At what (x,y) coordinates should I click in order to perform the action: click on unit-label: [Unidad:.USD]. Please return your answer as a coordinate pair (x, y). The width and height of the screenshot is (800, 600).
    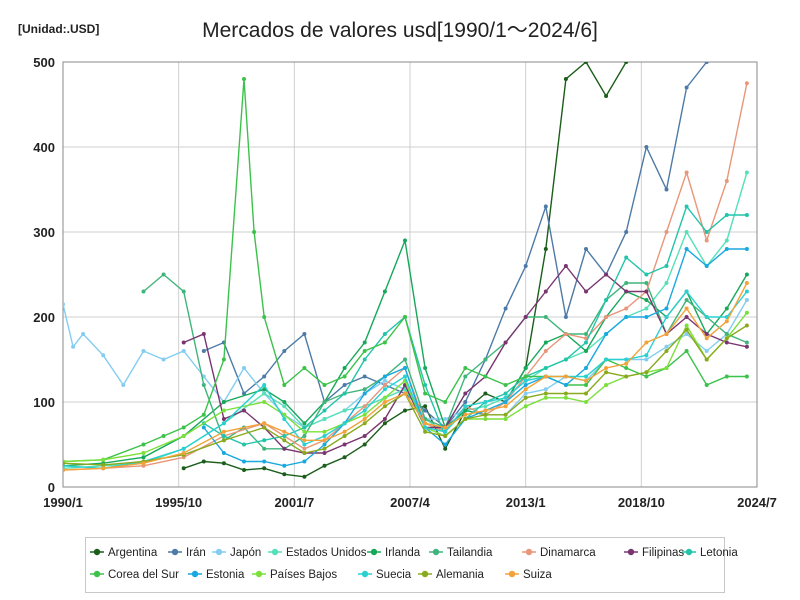
    Looking at the image, I should click on (59, 29).